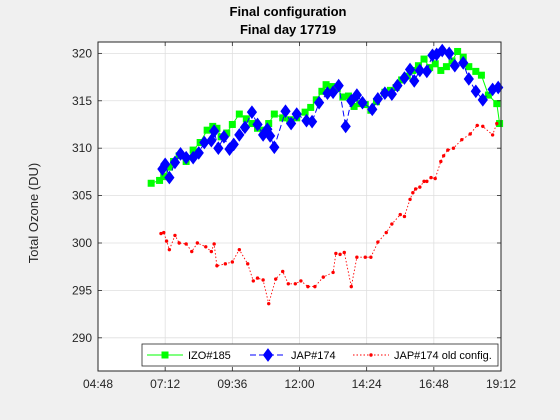  I want to click on y-tick-label: 300, so click(82, 243).